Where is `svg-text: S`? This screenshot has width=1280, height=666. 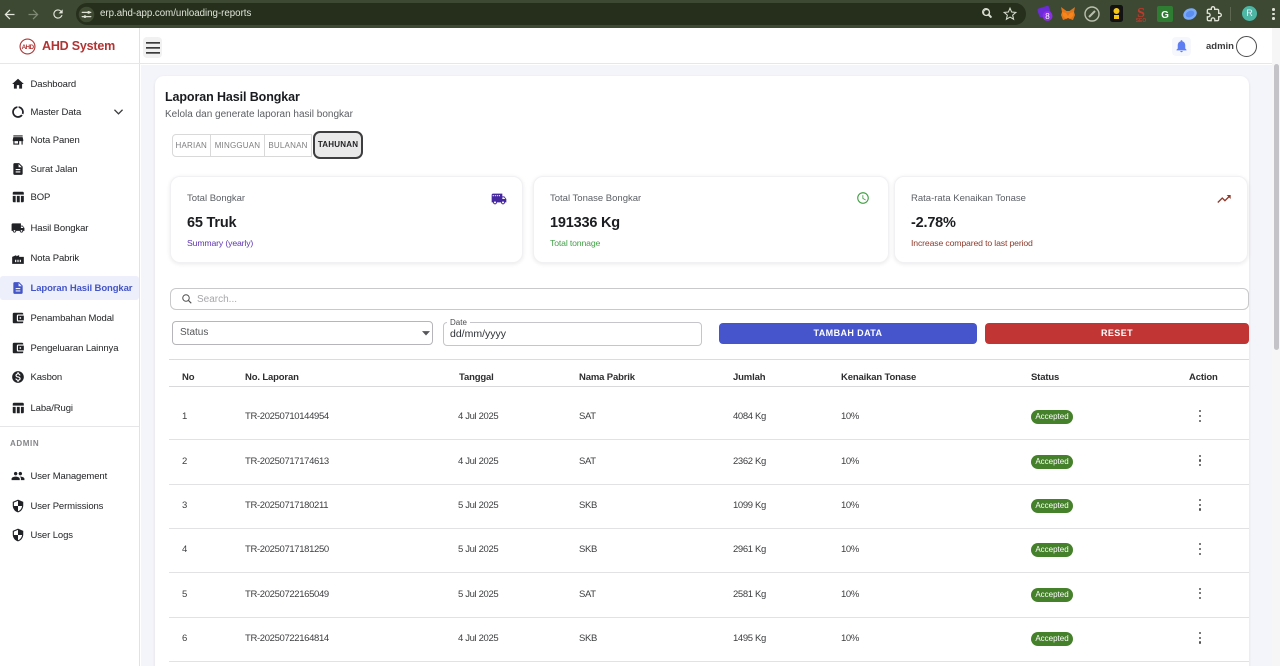
svg-text: S is located at coordinates (1141, 13).